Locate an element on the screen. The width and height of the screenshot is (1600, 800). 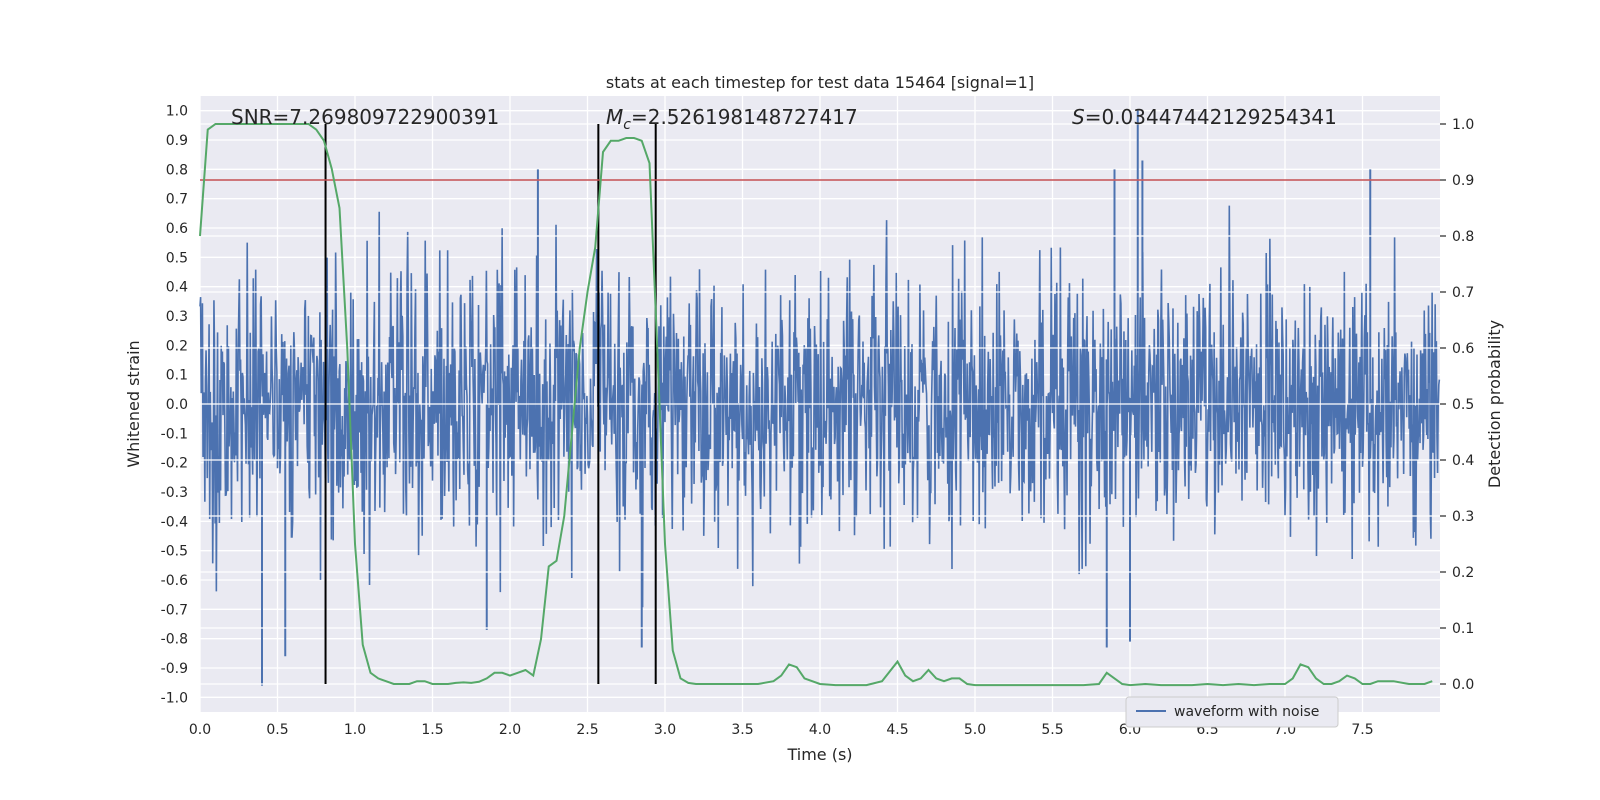
y-tick-label: 0.8 is located at coordinates (177, 170).